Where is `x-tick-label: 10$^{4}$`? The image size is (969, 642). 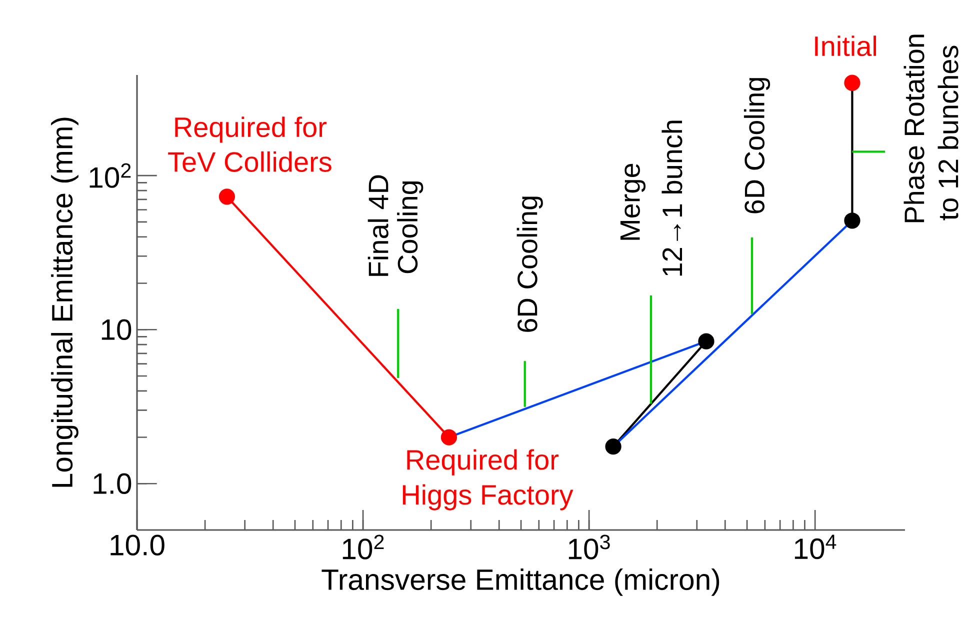 x-tick-label: 10$^{4}$ is located at coordinates (815, 547).